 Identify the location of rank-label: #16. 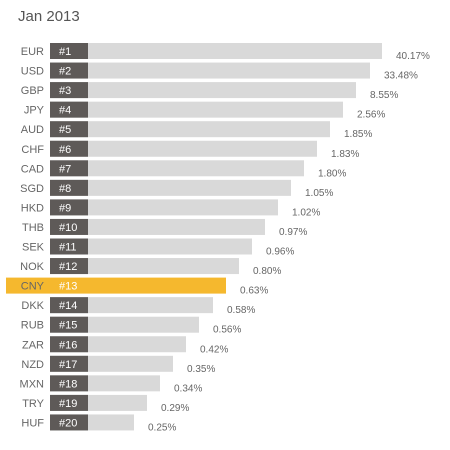
(68, 345).